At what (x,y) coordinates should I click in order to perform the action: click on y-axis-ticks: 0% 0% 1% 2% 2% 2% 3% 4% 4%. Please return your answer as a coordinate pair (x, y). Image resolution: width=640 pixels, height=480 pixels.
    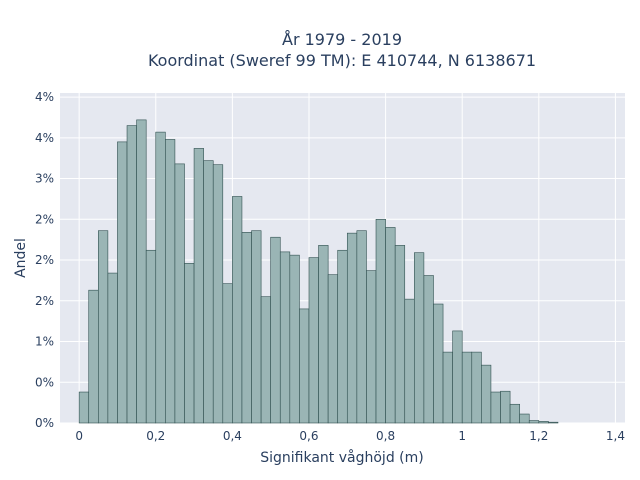
    Looking at the image, I should click on (44, 260).